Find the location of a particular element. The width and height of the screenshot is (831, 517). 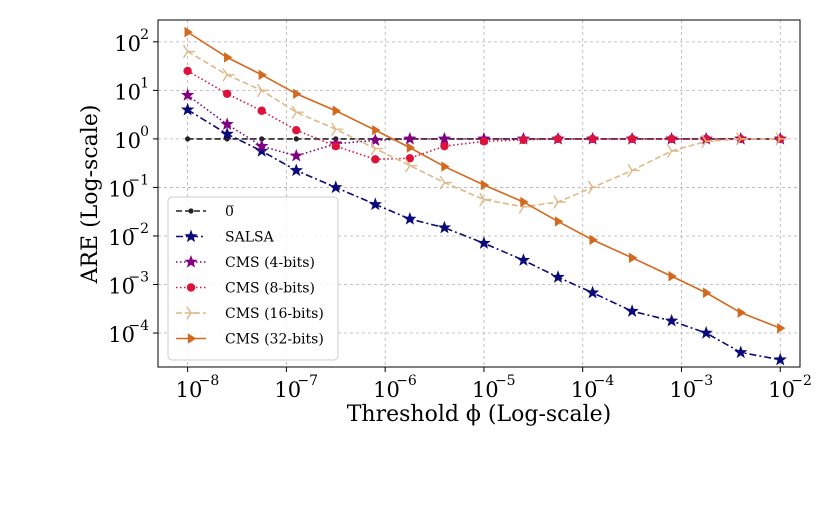

x-tick-exponent: −3 is located at coordinates (702, 381).